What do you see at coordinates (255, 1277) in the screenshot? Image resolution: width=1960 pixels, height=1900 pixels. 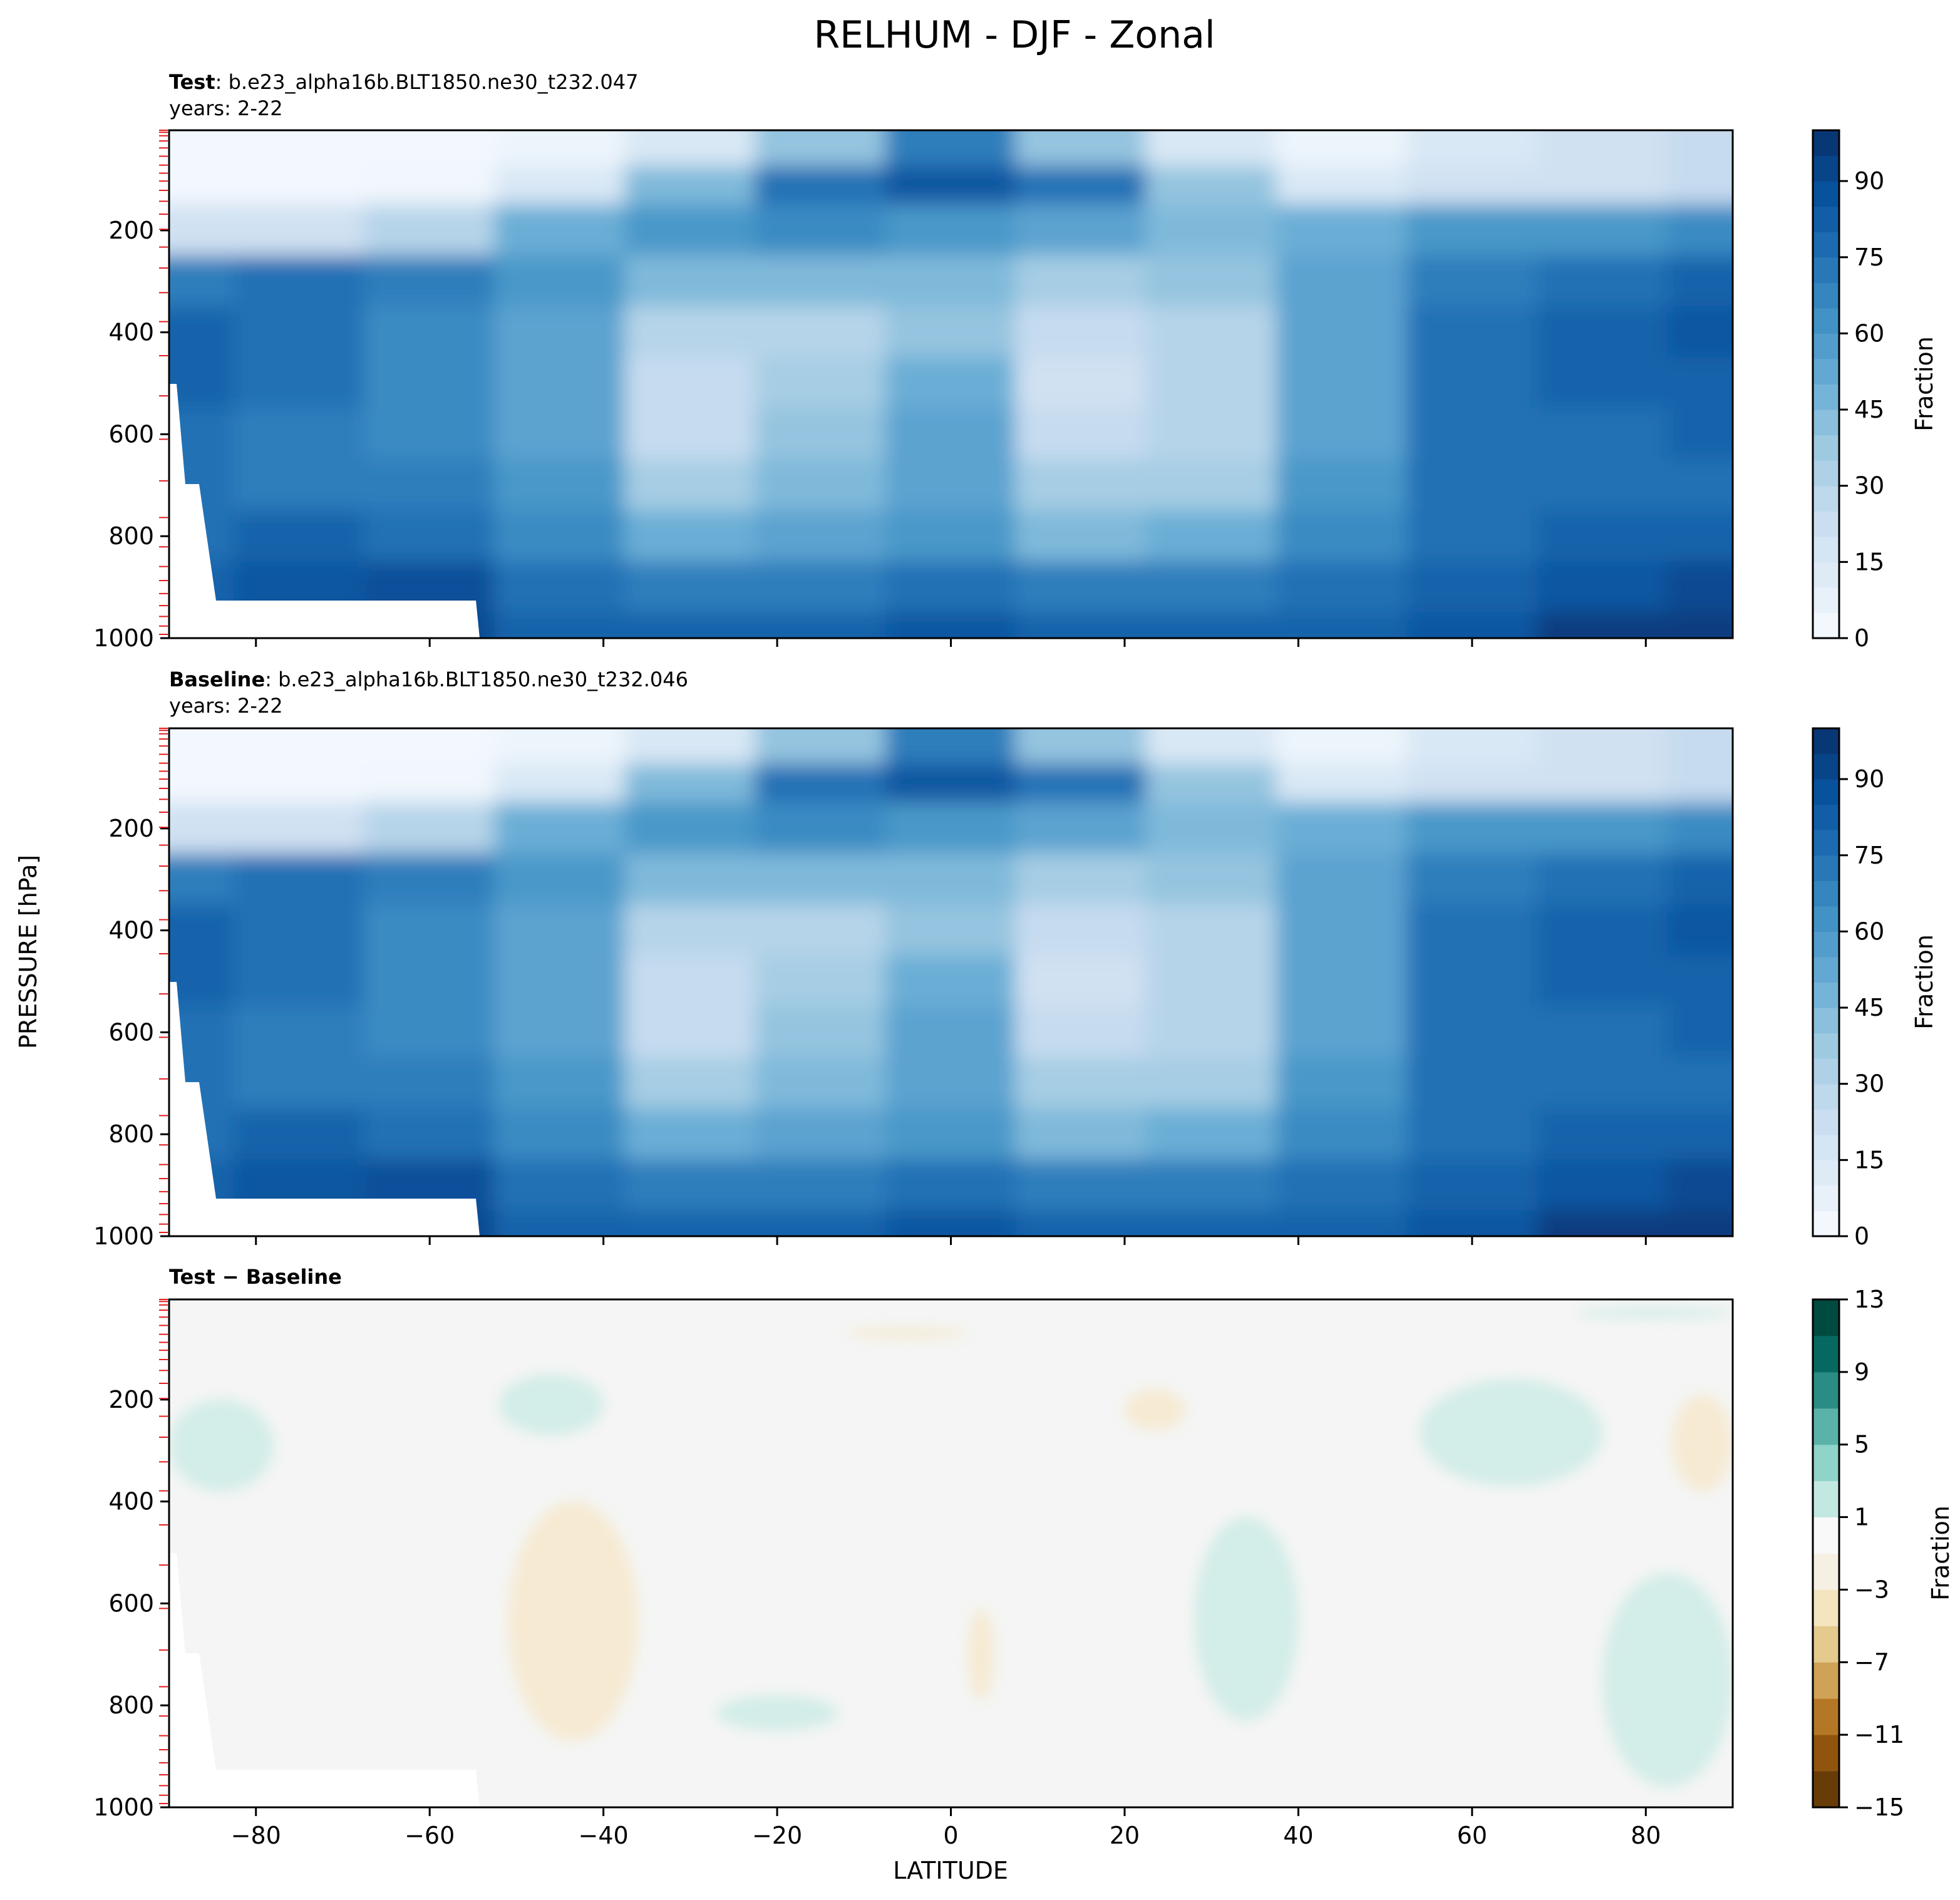 I see `panel-difference-title: Test − Baseline` at bounding box center [255, 1277].